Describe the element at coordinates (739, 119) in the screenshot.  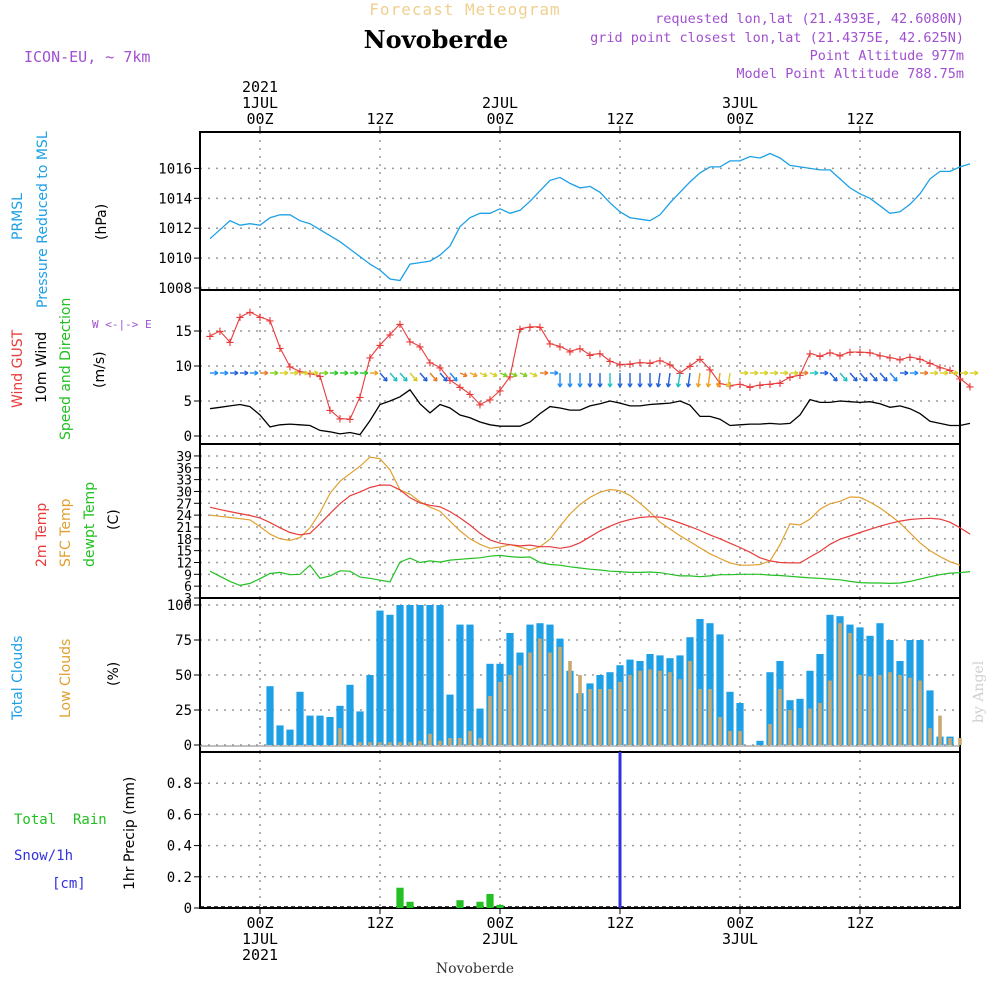
I see `top-time-label: 00Z` at that location.